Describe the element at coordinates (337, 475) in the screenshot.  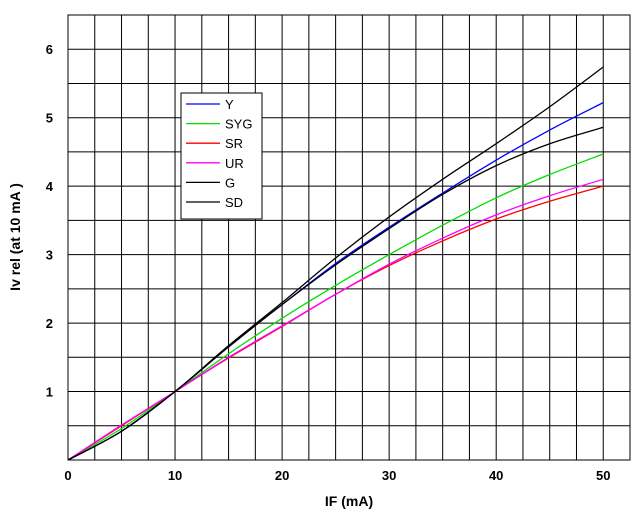
I see `x-tick-labels: 0 10 20 30 40 50` at that location.